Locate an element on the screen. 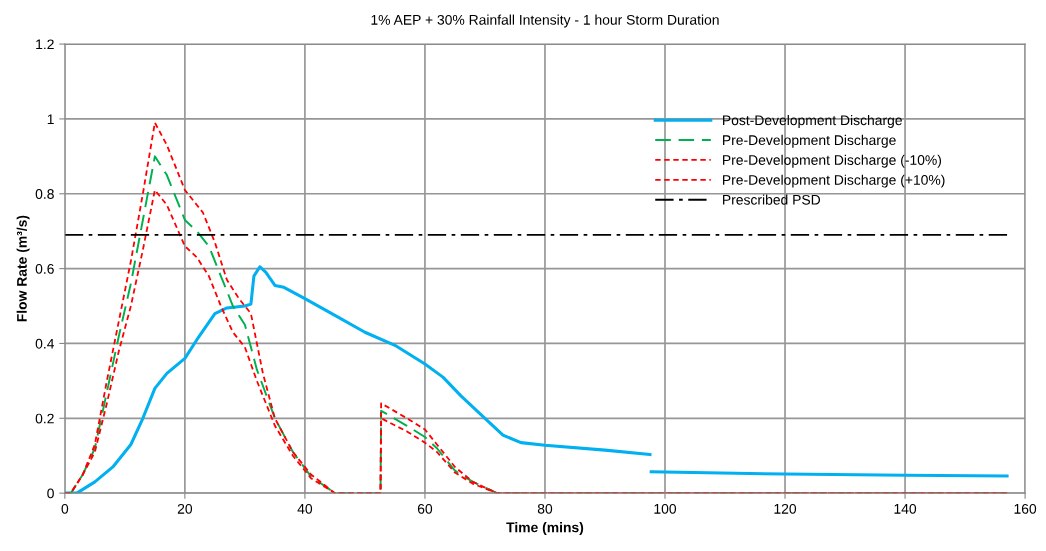 Image resolution: width=1046 pixels, height=551 pixels. y-tick-label: 1 is located at coordinates (50, 119).